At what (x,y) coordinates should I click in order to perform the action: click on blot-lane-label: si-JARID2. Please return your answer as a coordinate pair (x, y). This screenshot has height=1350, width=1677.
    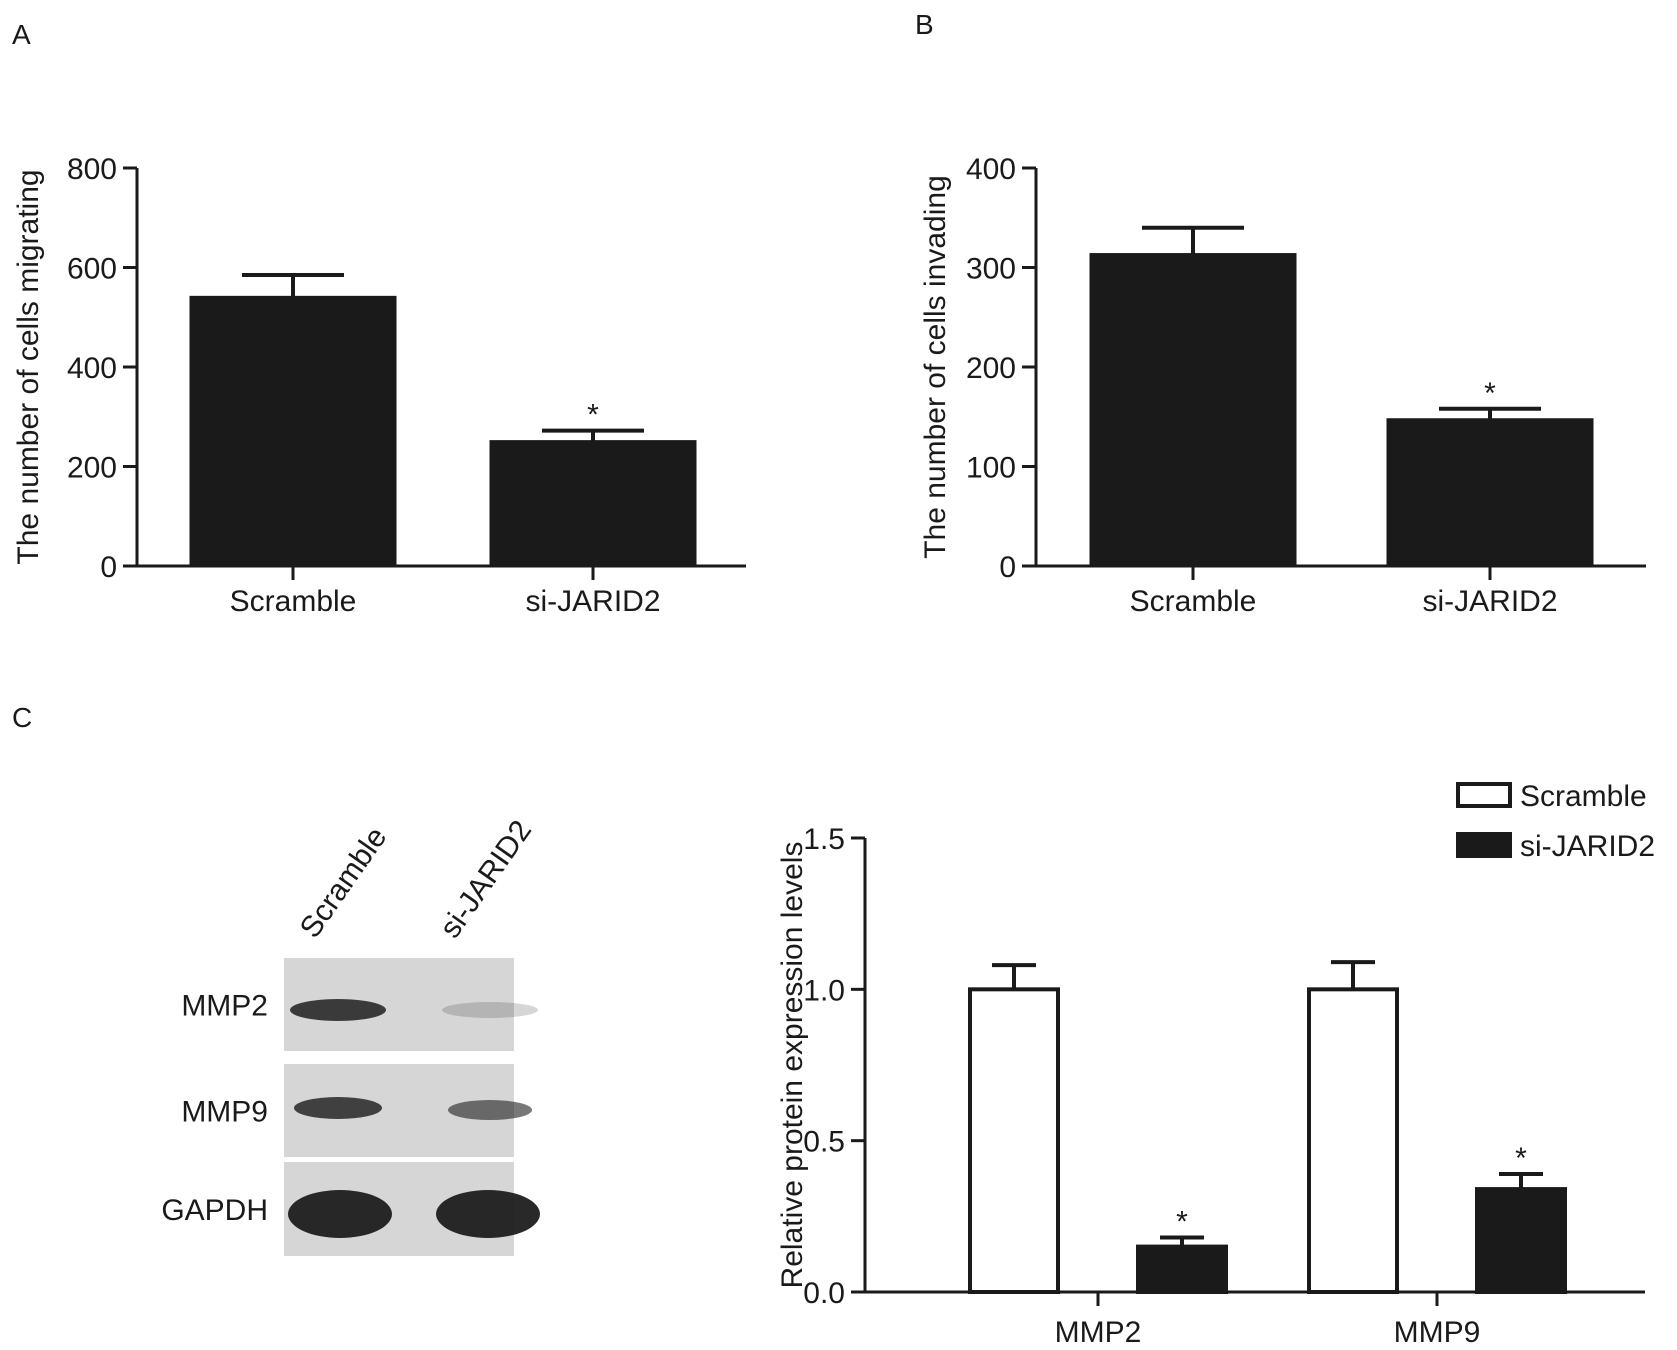
    Looking at the image, I should click on (486, 879).